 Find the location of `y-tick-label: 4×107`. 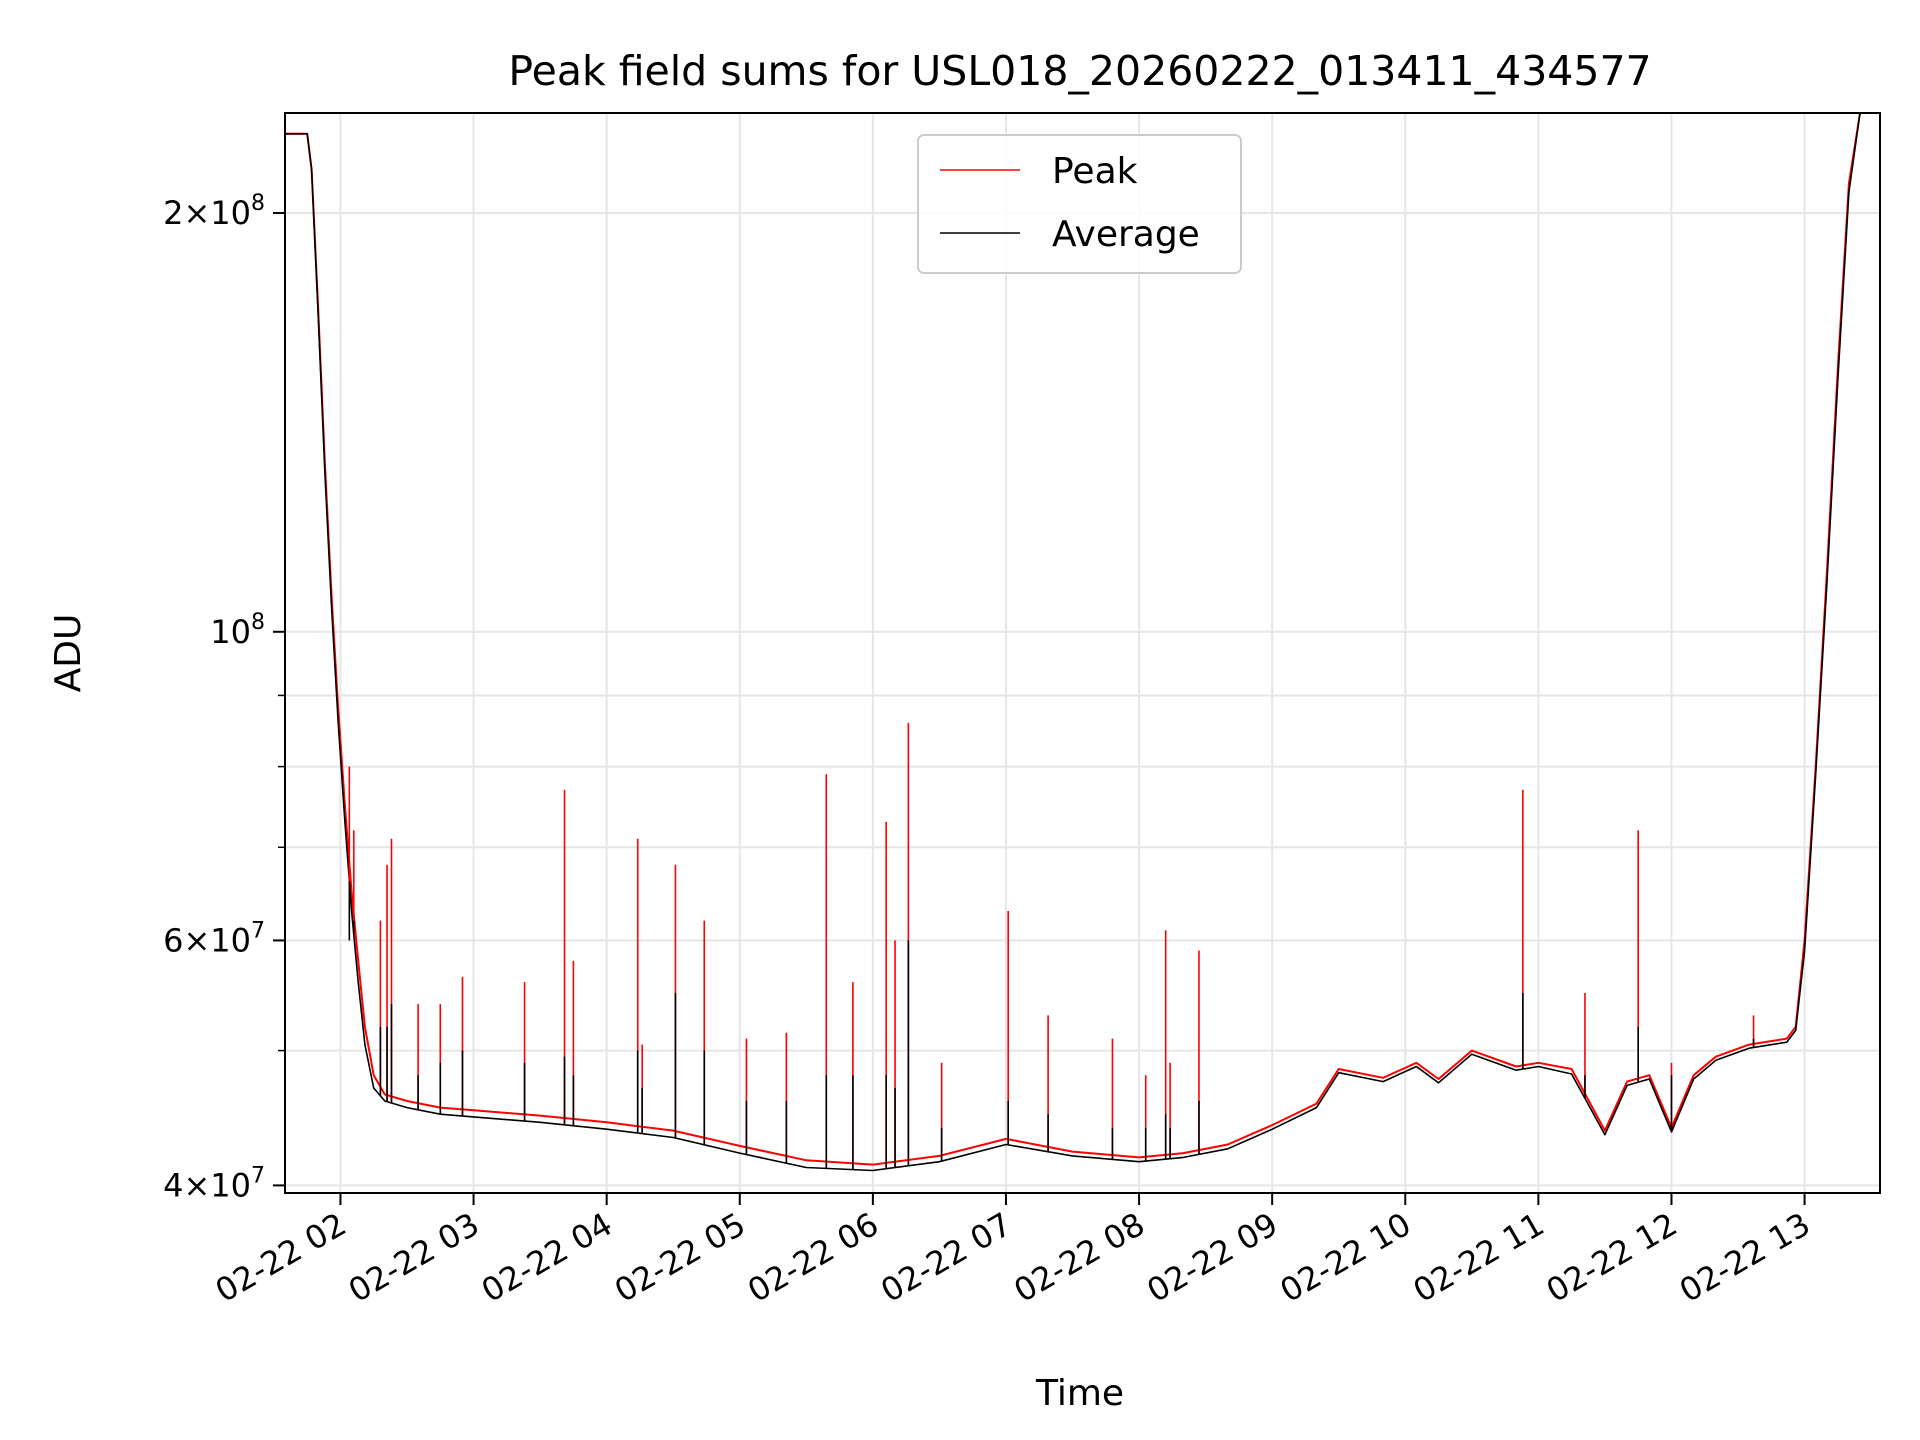

y-tick-label: 4×107 is located at coordinates (214, 1183).